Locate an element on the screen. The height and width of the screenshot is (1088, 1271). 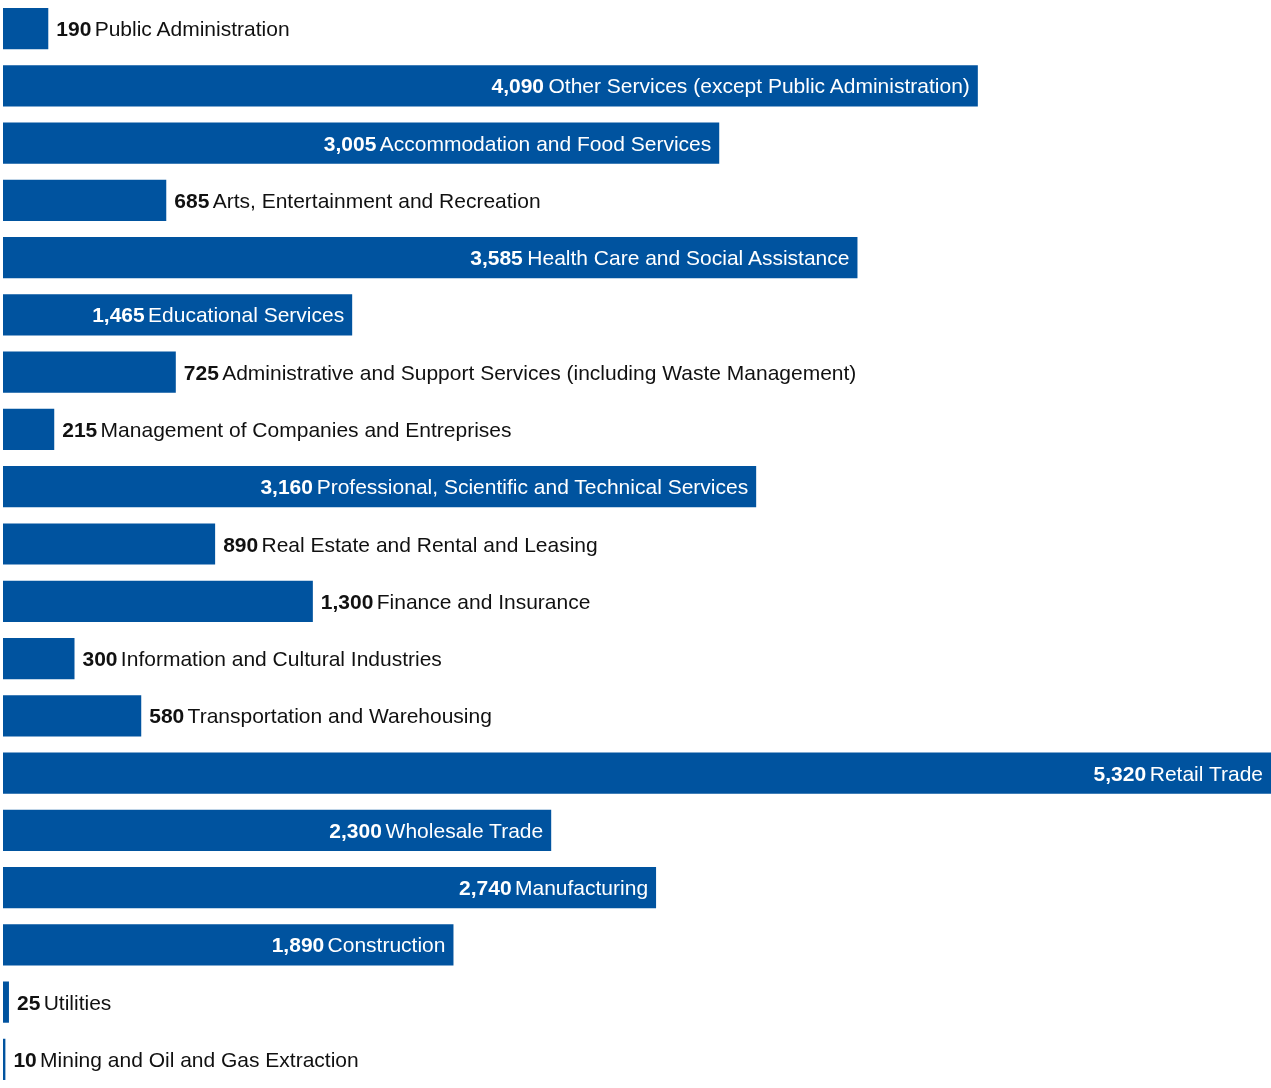
data-label: 2,740 is located at coordinates (485, 888).